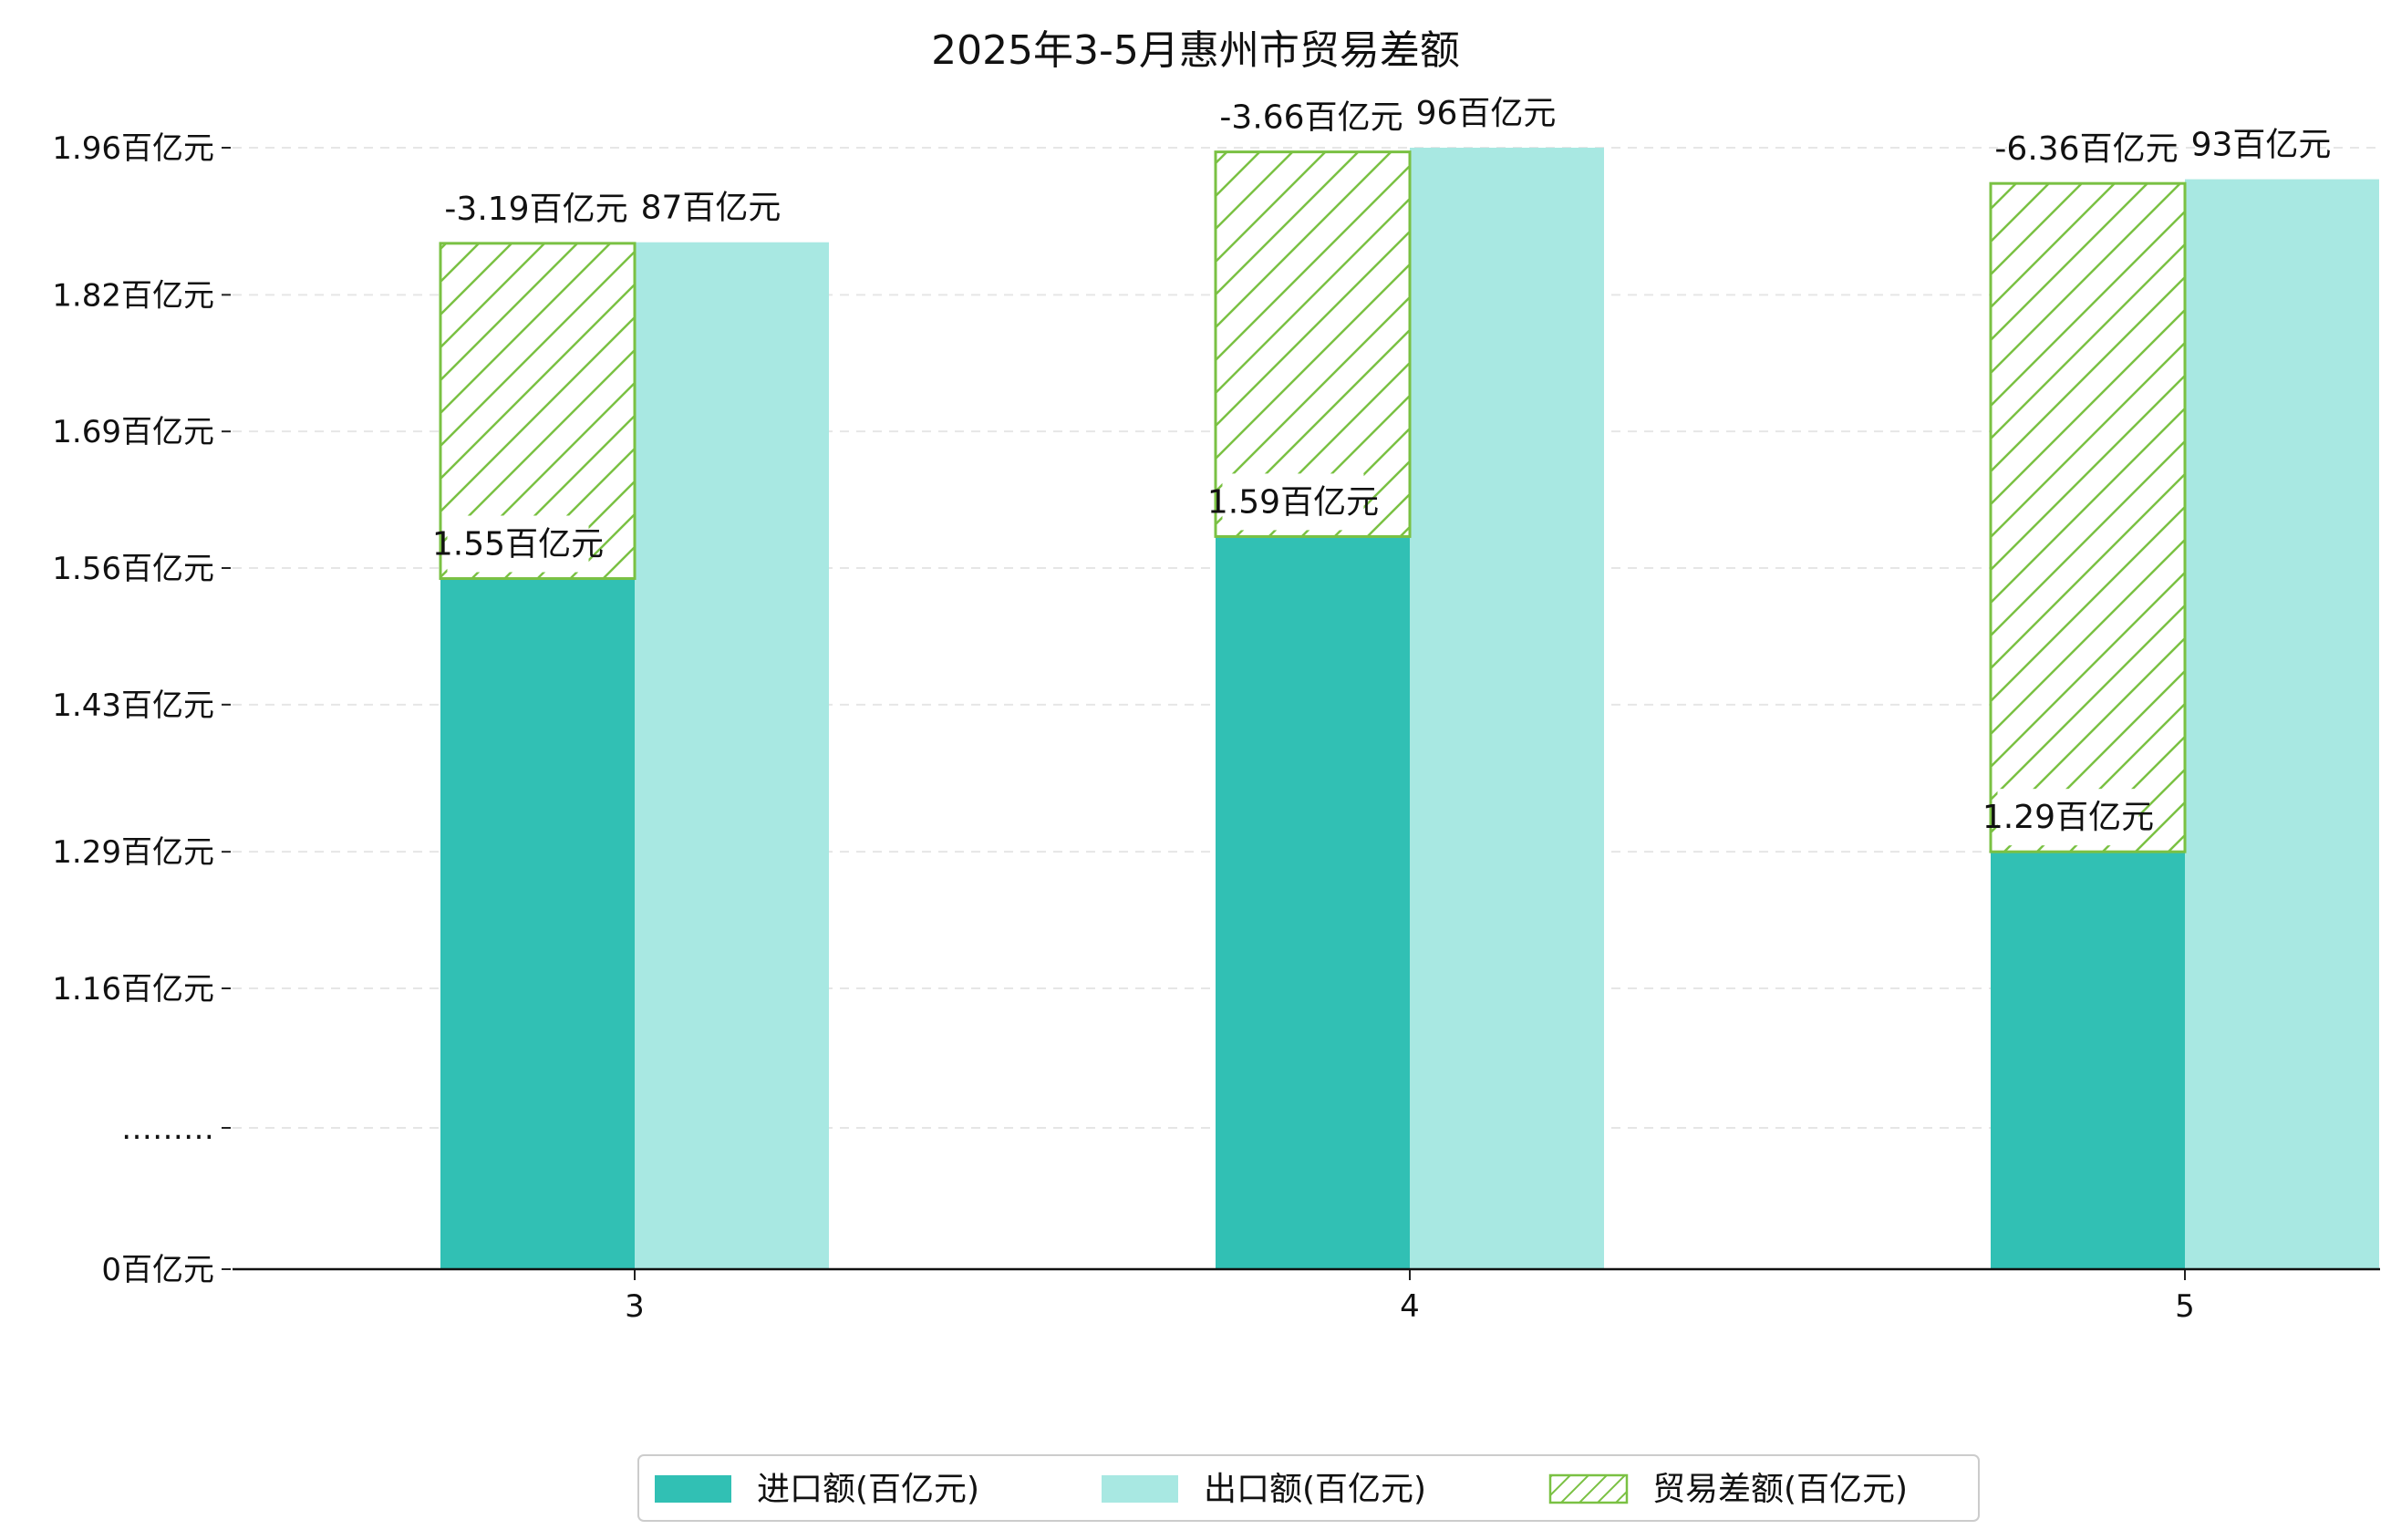 The image size is (2391, 1540). Describe the element at coordinates (868, 1489) in the screenshot. I see `legend-label-1: 进口额(百亿元)` at that location.